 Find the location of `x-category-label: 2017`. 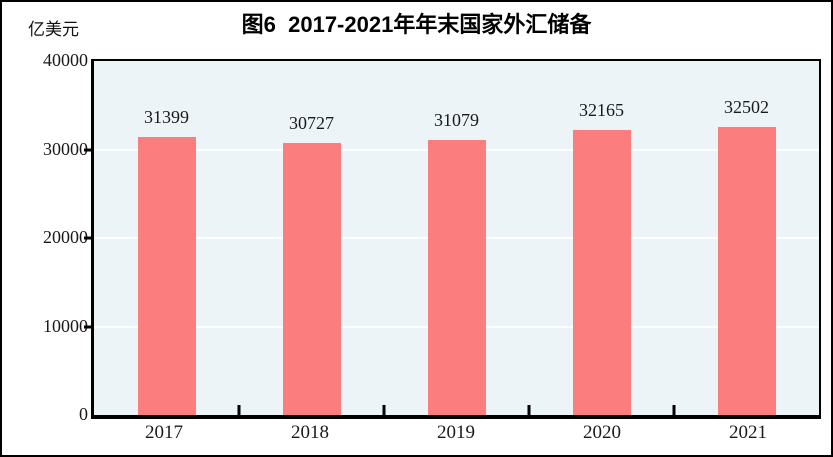

x-category-label: 2017 is located at coordinates (164, 432).